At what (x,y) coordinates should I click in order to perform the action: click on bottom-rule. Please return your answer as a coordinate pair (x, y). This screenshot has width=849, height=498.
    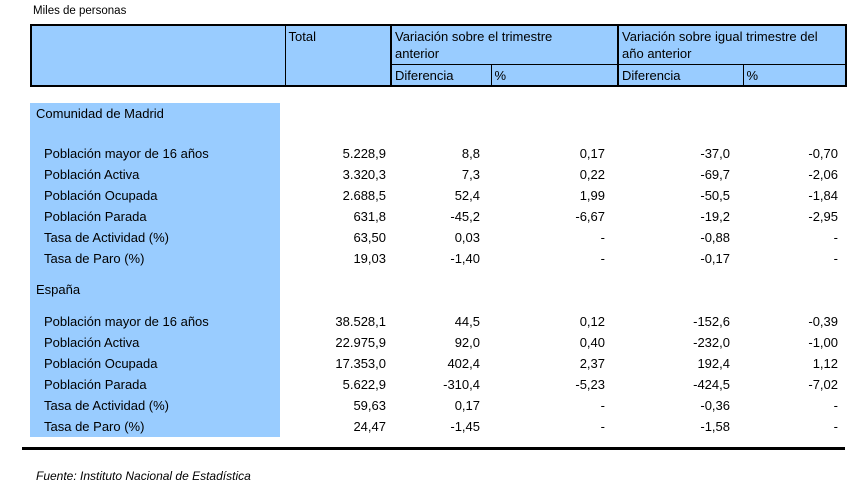
    Looking at the image, I should click on (433, 448).